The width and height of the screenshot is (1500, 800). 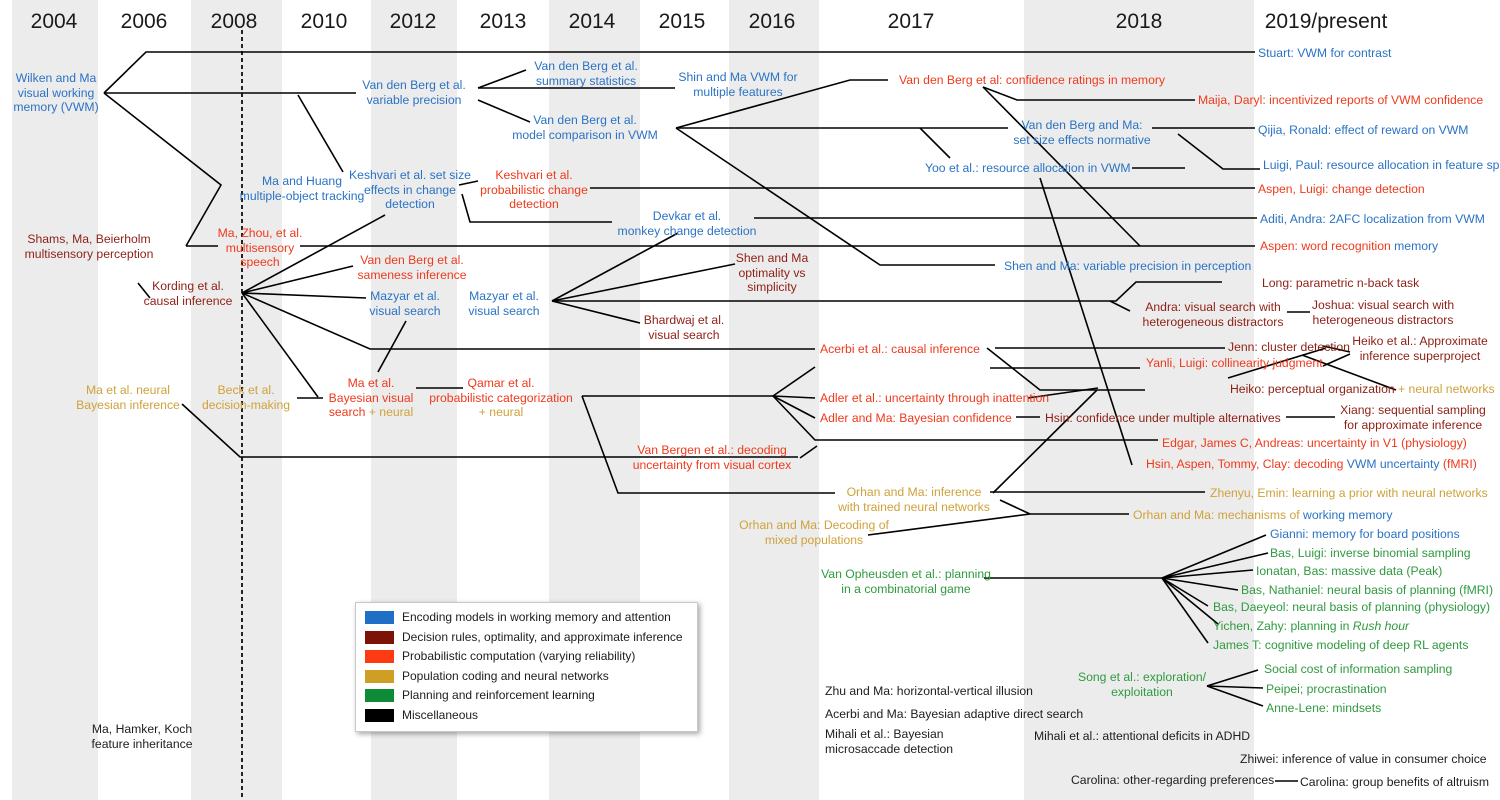 What do you see at coordinates (1349, 246) in the screenshot?
I see `node-aspen-word-recognition: Aspen: word recognition memory` at bounding box center [1349, 246].